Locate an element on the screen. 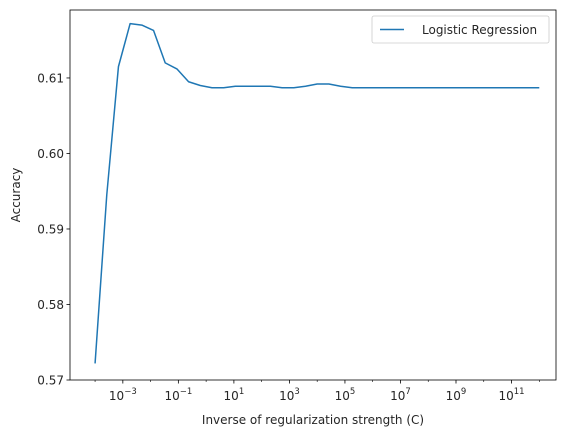  x-tick-label: 10¹ is located at coordinates (234, 395).